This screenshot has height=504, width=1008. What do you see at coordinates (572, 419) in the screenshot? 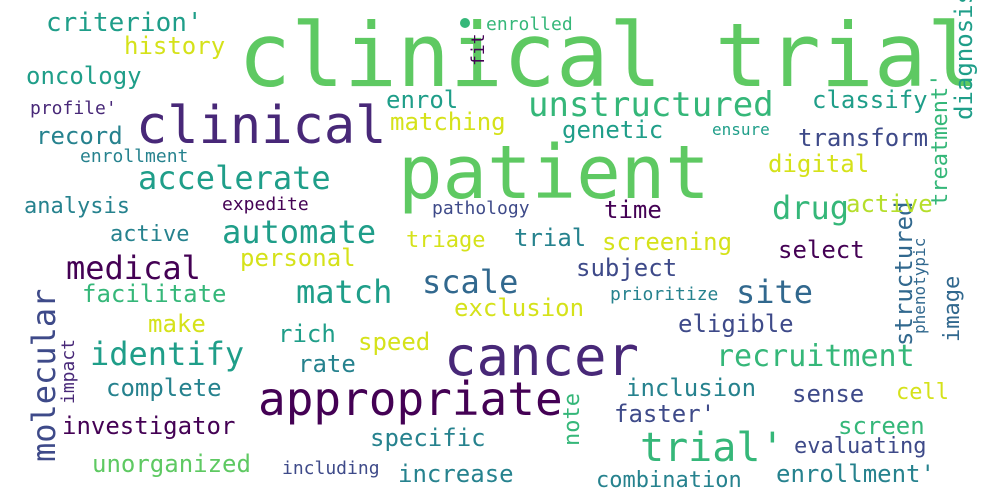
I see `word-note: note` at bounding box center [572, 419].